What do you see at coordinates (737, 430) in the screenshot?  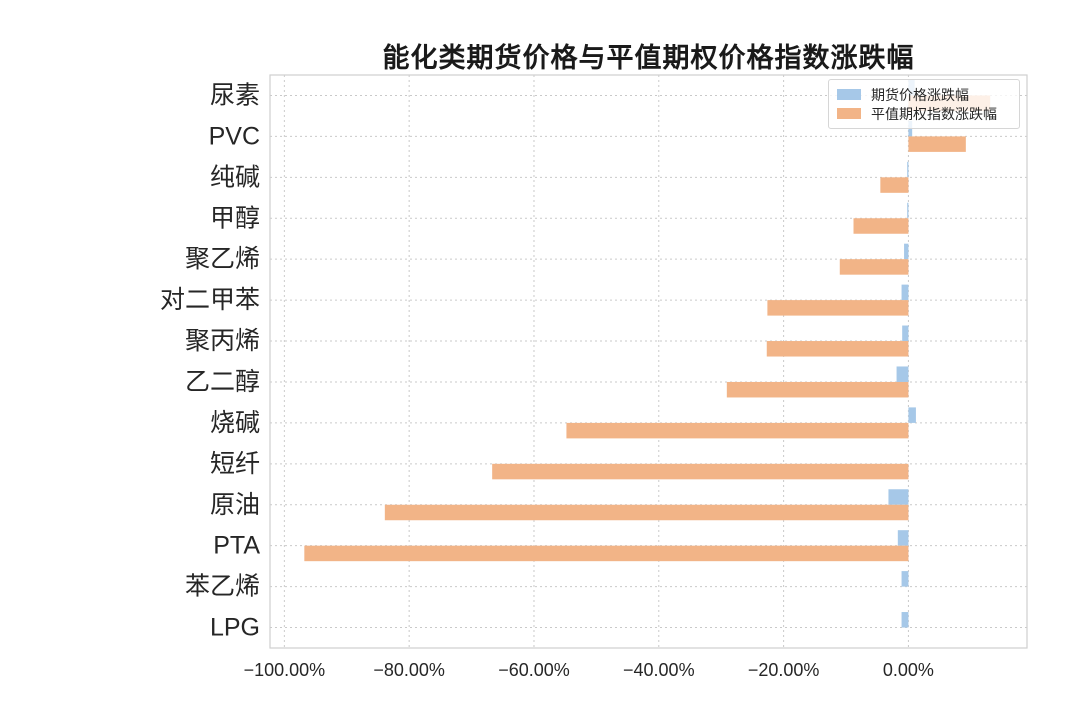 I see `bar-option-烧碱` at bounding box center [737, 430].